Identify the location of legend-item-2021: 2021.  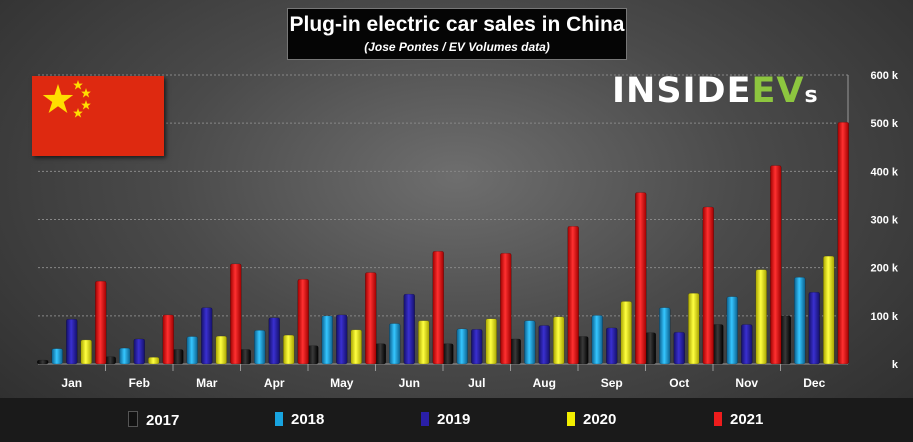
(738, 419).